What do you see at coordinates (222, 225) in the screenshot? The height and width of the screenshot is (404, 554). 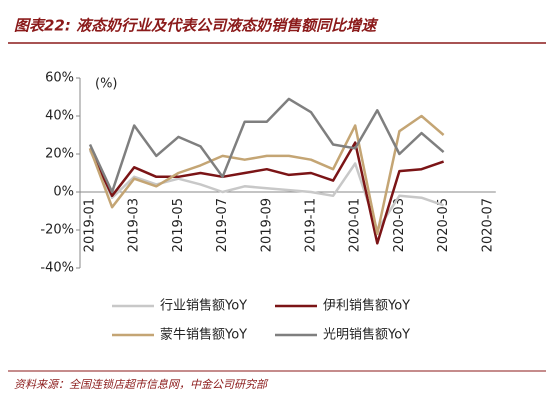 I see `x-tick-label: 2019-07` at bounding box center [222, 225].